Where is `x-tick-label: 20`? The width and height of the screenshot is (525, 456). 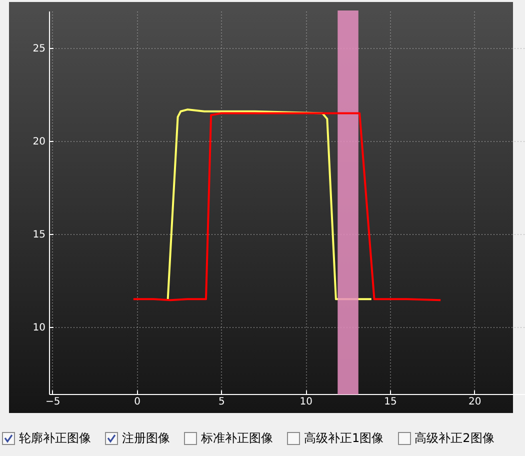 x-tick-label: 20 is located at coordinates (475, 402).